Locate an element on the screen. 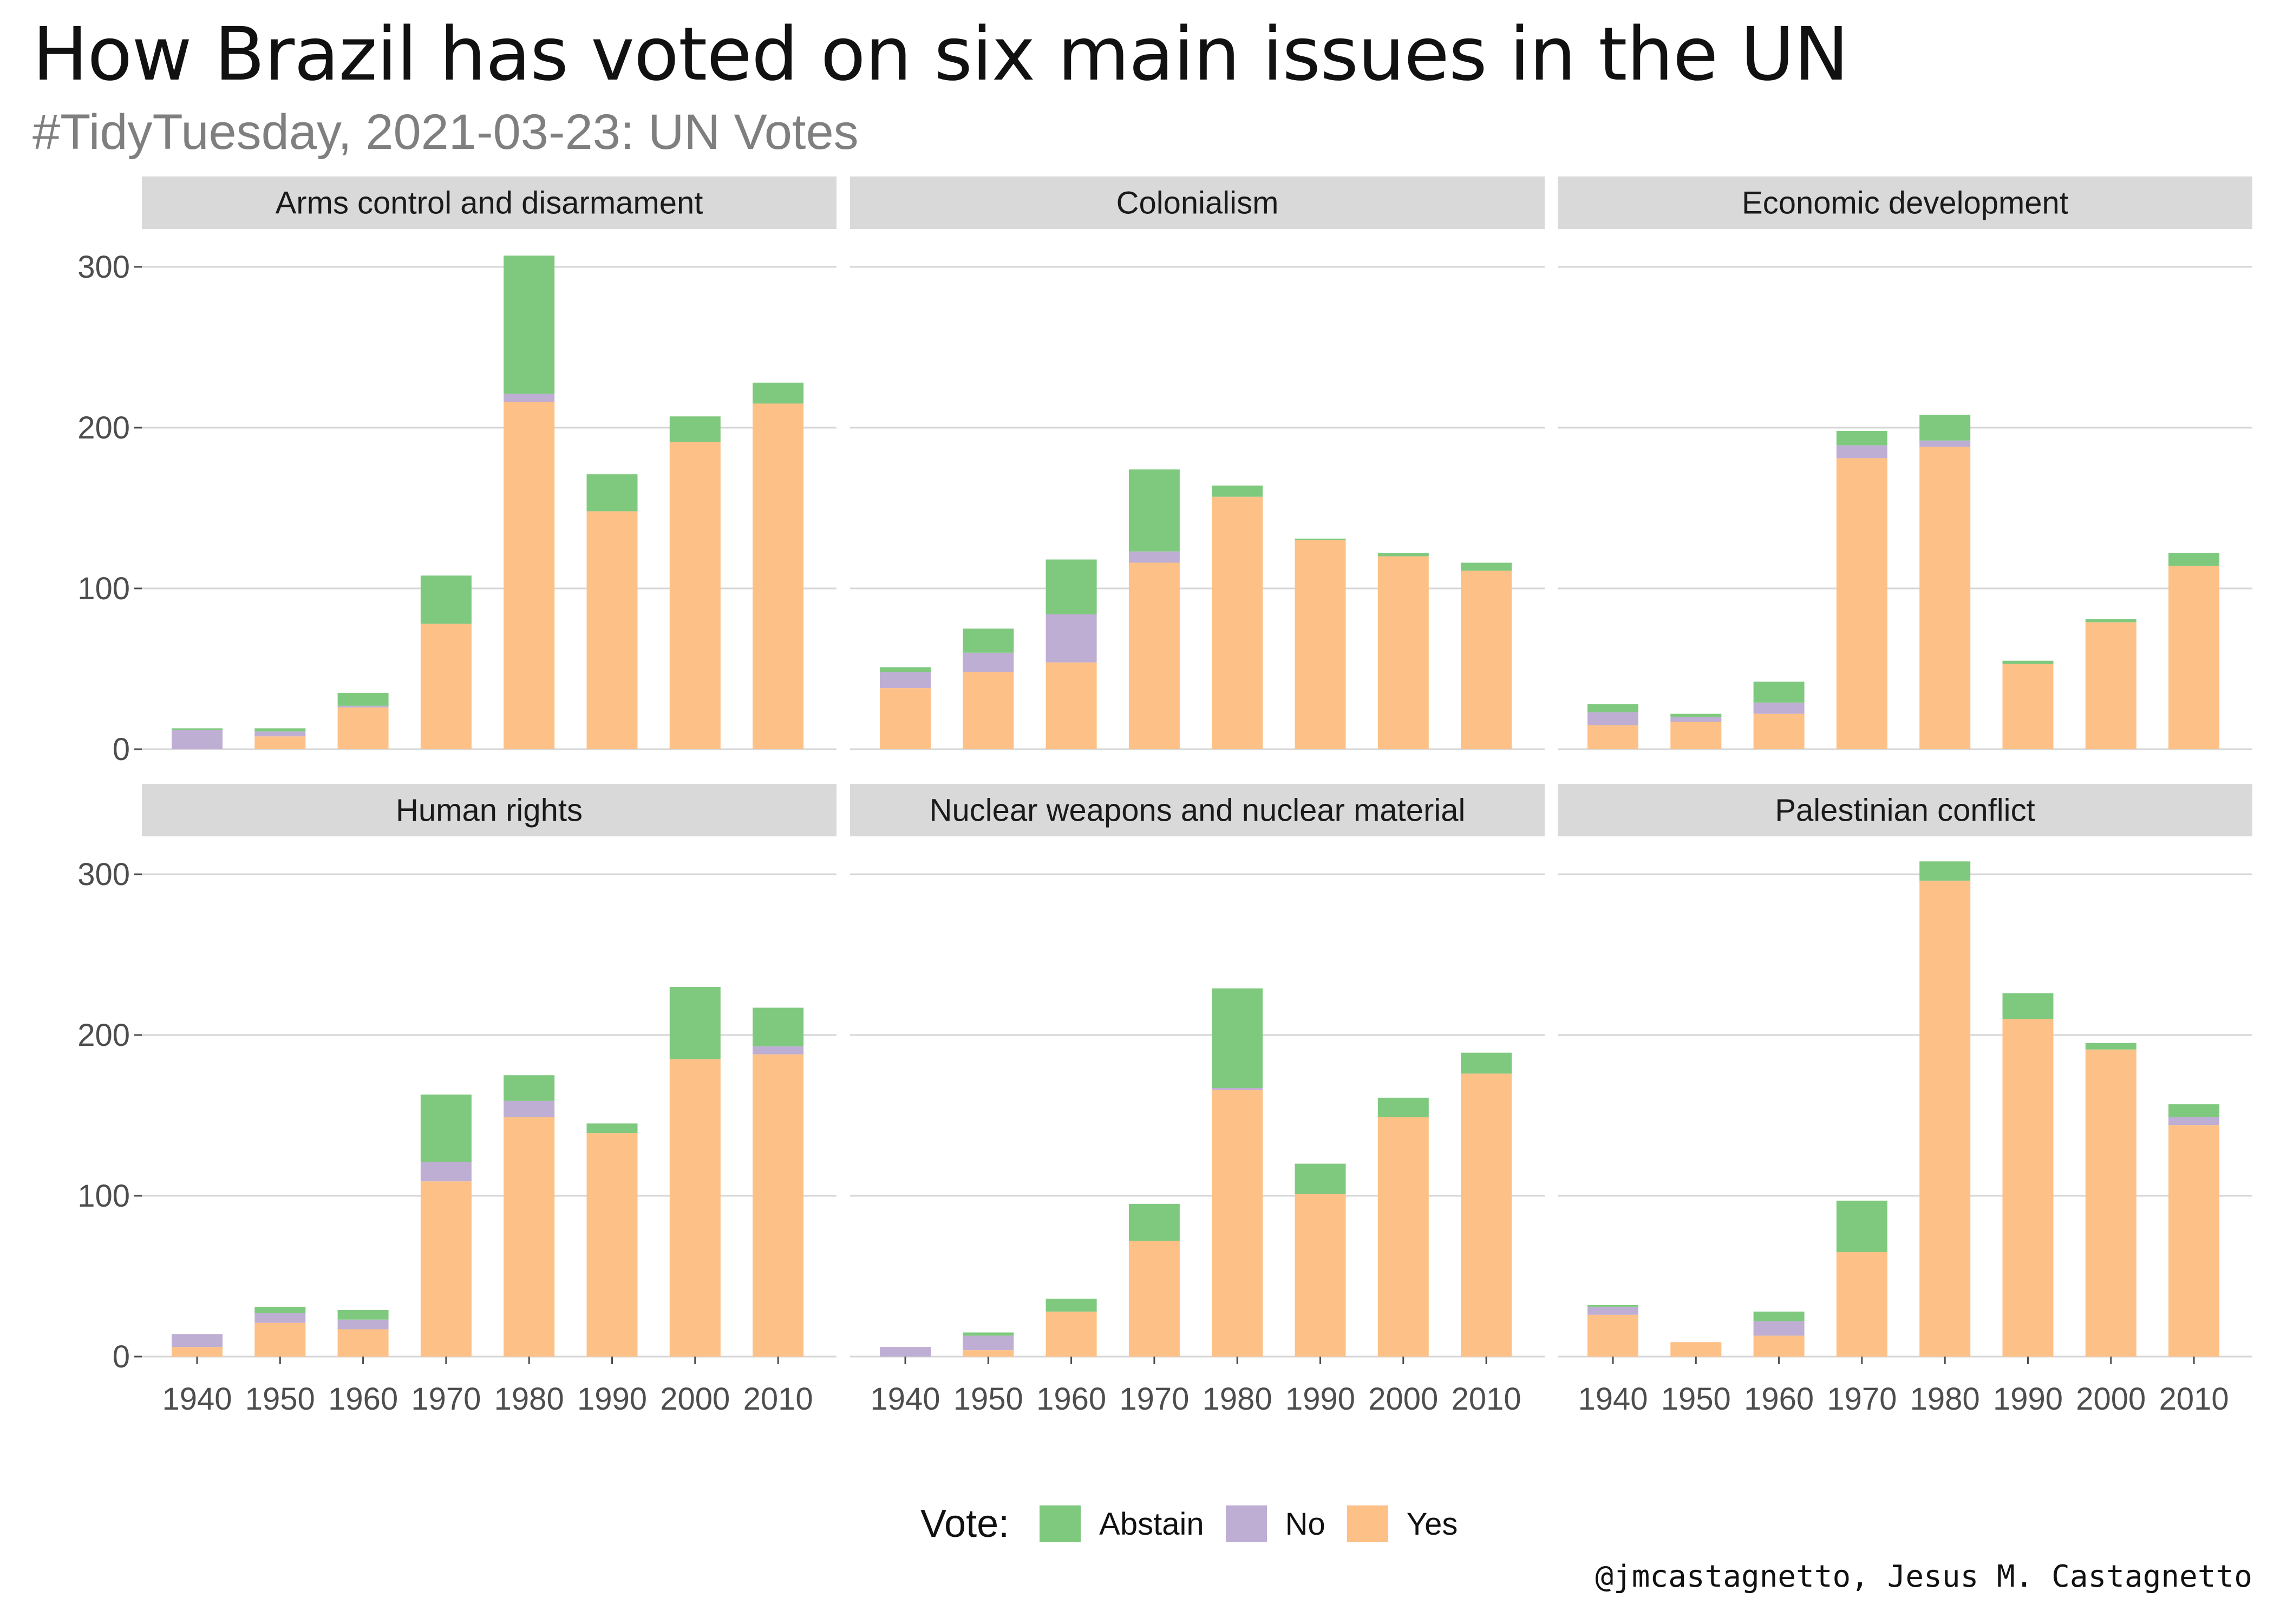  bar-economic-development-1950-abstain is located at coordinates (1696, 715).